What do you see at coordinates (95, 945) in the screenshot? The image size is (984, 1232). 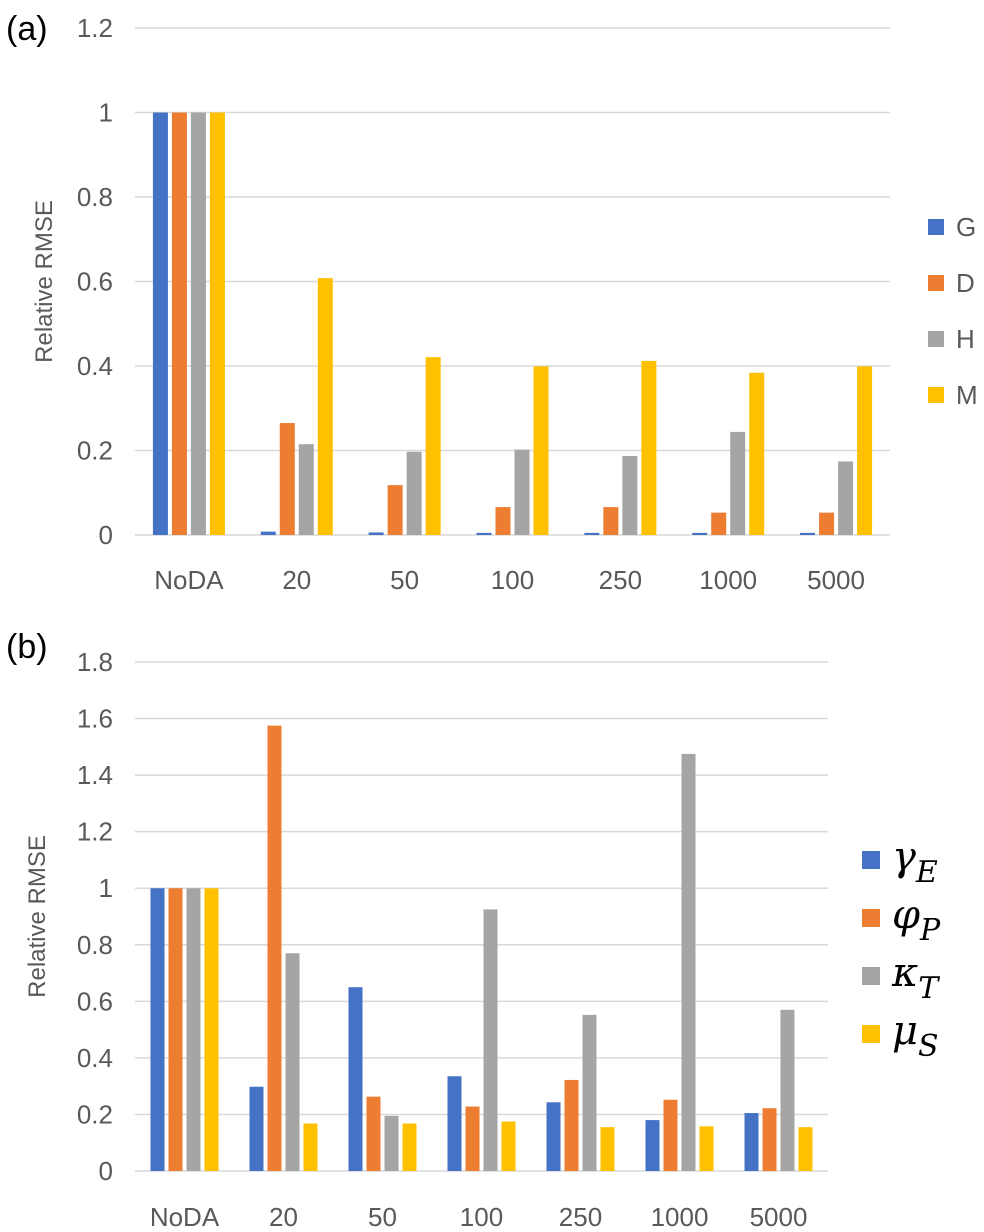 I see `chart-b-y-tick-label: 0.8` at bounding box center [95, 945].